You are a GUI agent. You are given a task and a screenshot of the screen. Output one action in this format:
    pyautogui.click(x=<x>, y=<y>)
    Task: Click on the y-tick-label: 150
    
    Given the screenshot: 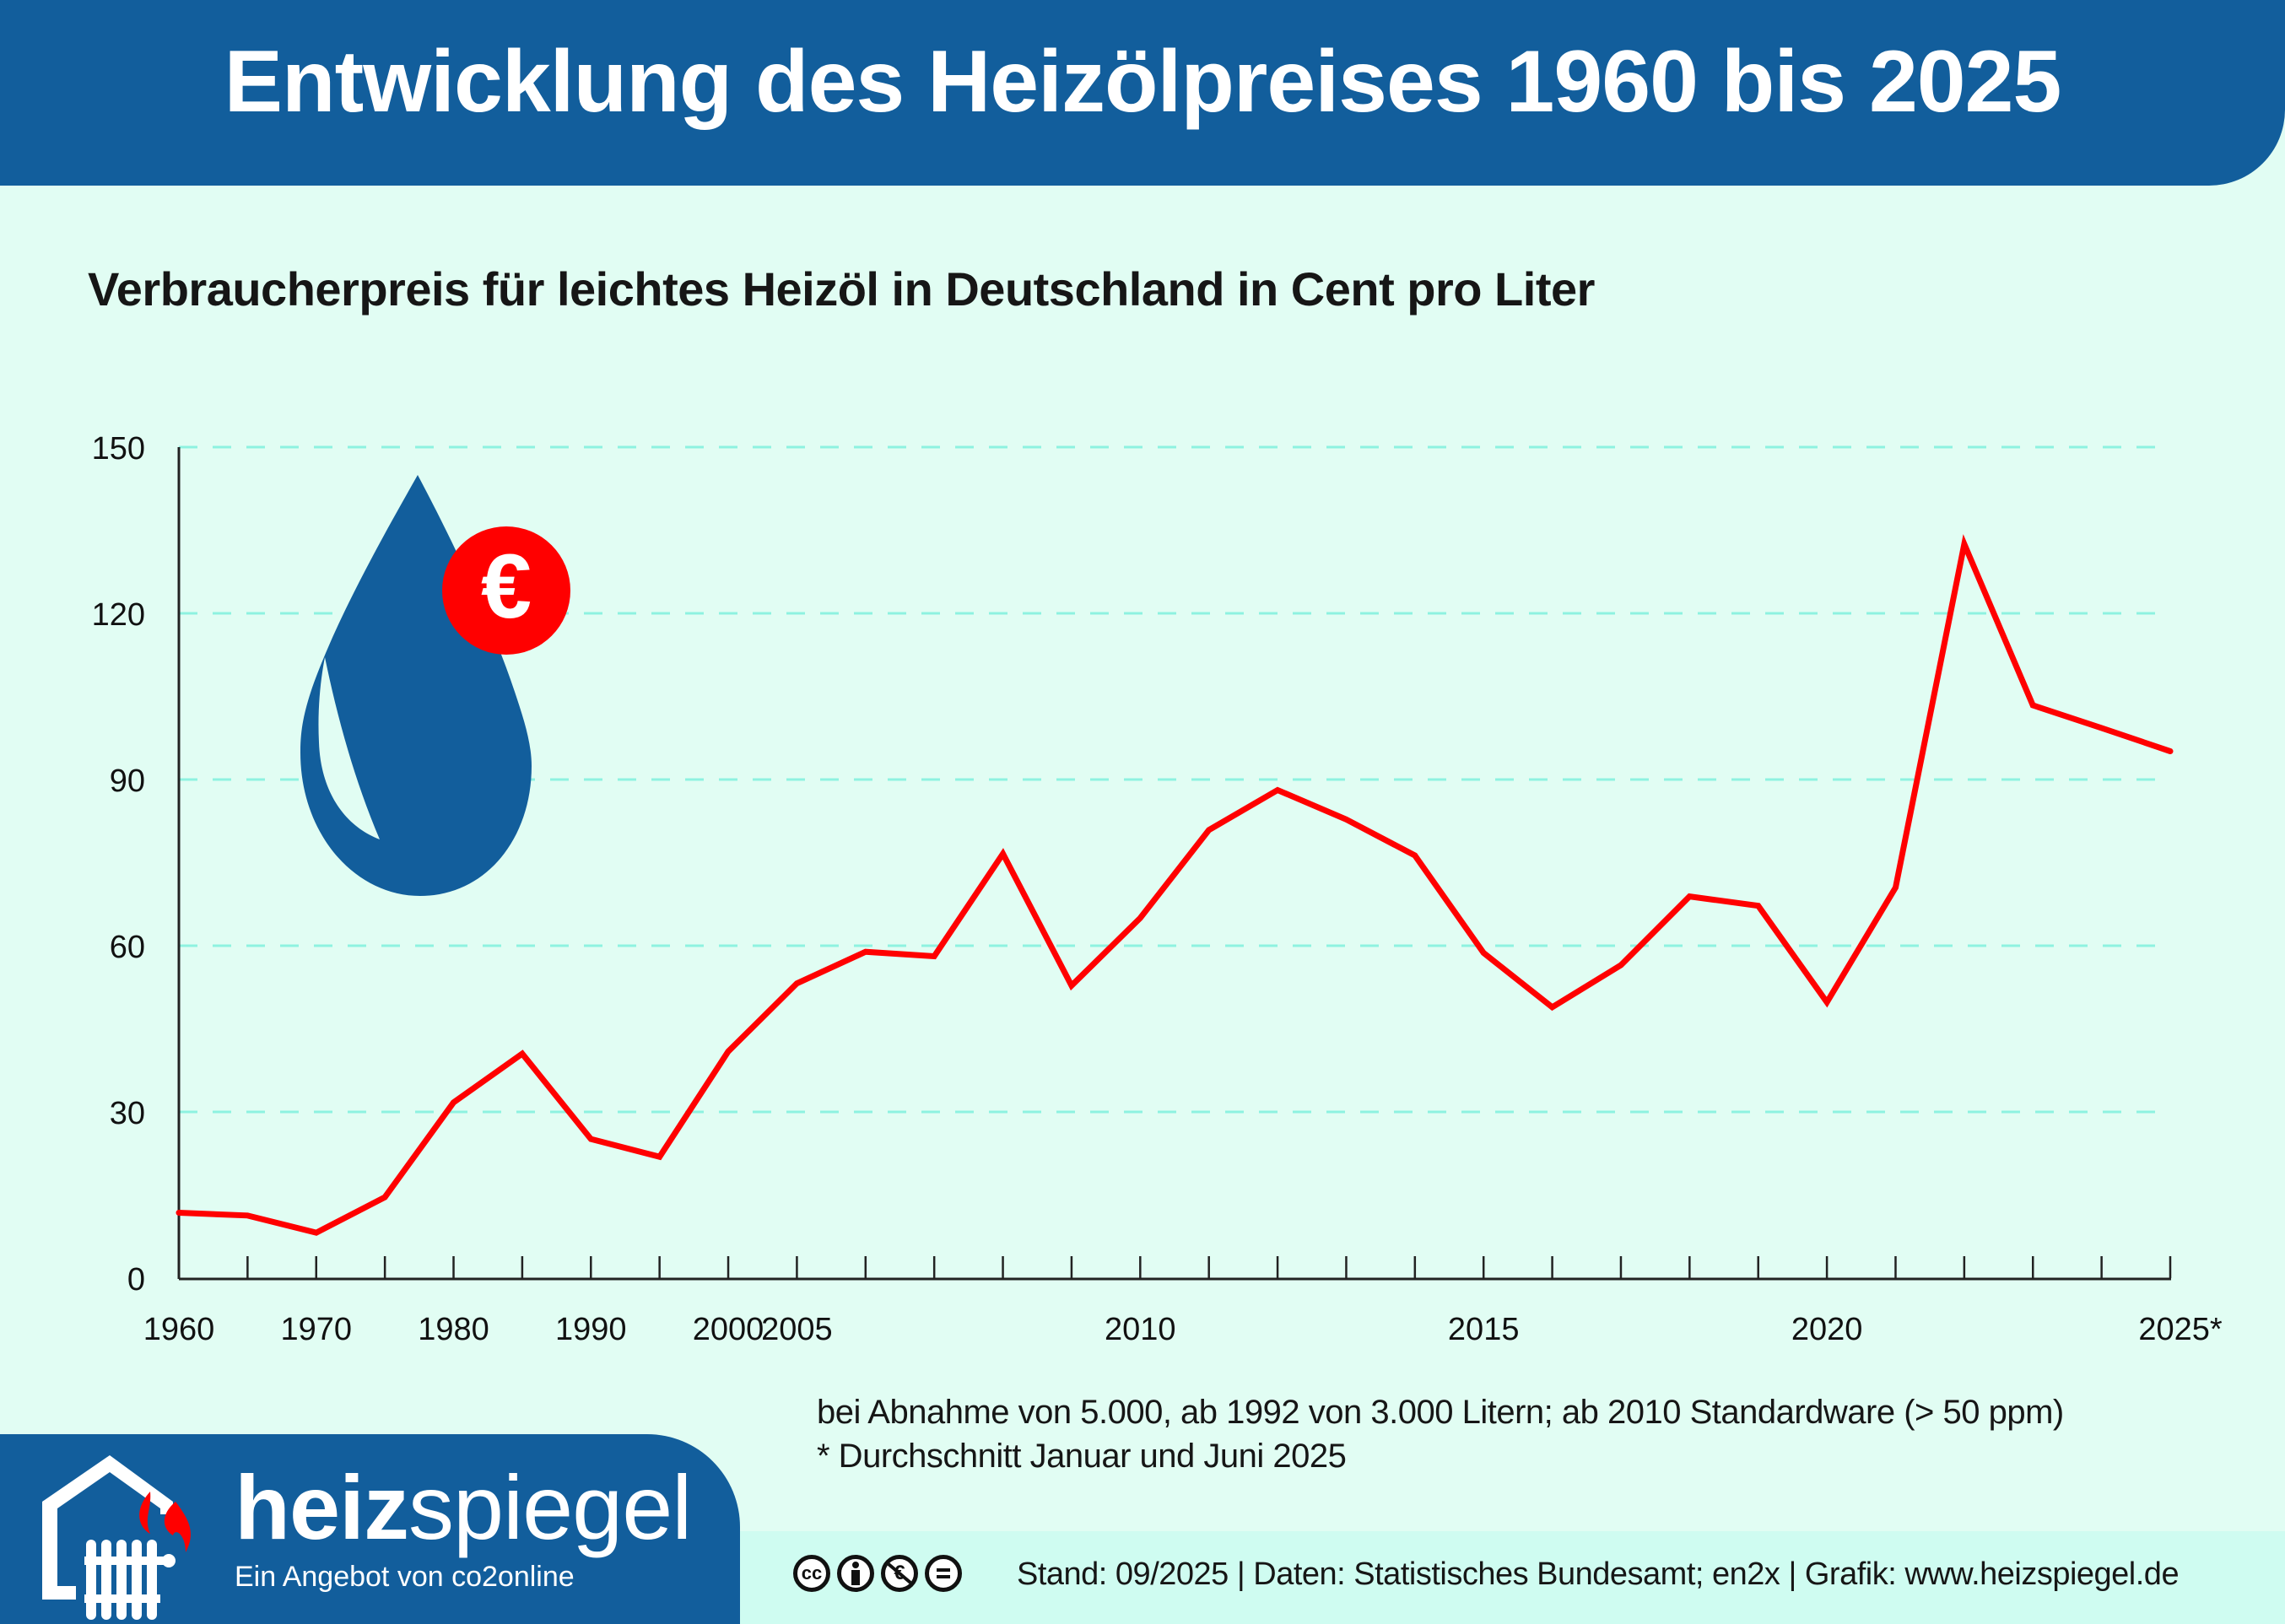 What is the action you would take?
    pyautogui.click(x=118, y=449)
    